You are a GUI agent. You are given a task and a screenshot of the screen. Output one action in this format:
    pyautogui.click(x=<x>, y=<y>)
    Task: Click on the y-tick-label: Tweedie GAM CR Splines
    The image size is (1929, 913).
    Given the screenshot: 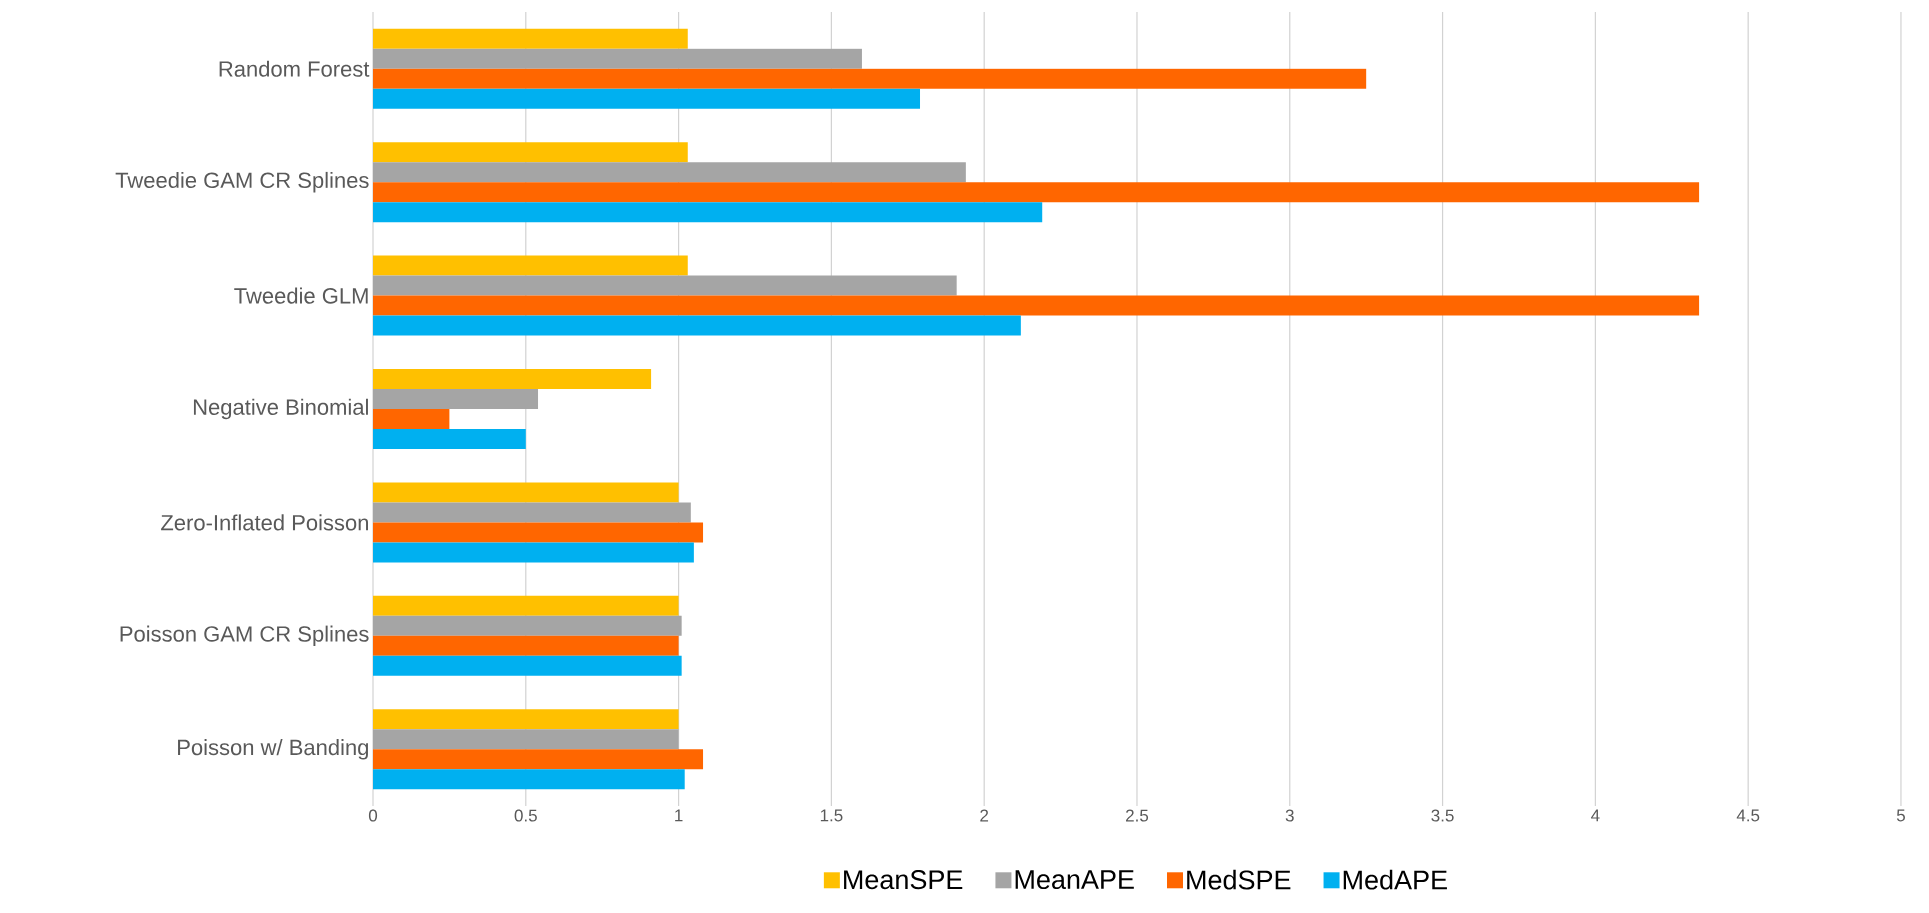 What is the action you would take?
    pyautogui.click(x=242, y=182)
    